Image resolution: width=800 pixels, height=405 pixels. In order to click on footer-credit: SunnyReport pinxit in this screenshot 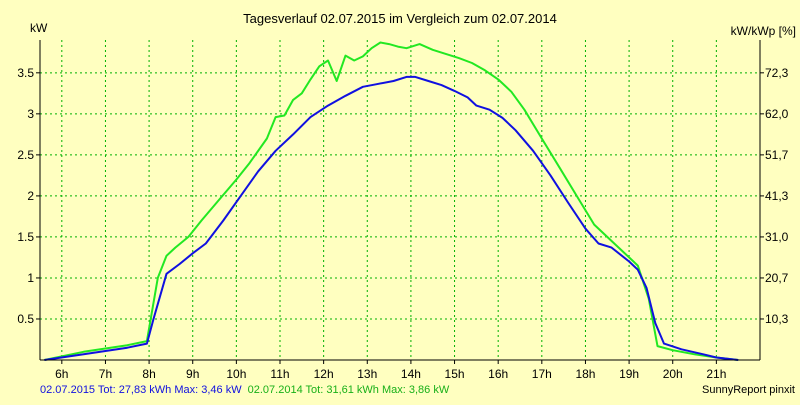, I will do `click(748, 390)`.